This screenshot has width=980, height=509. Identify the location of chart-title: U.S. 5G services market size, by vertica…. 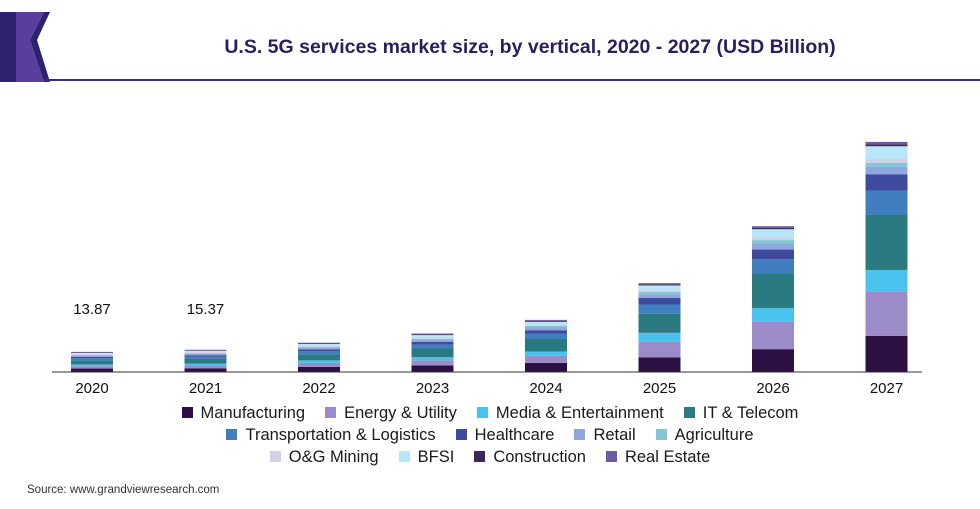
(530, 47).